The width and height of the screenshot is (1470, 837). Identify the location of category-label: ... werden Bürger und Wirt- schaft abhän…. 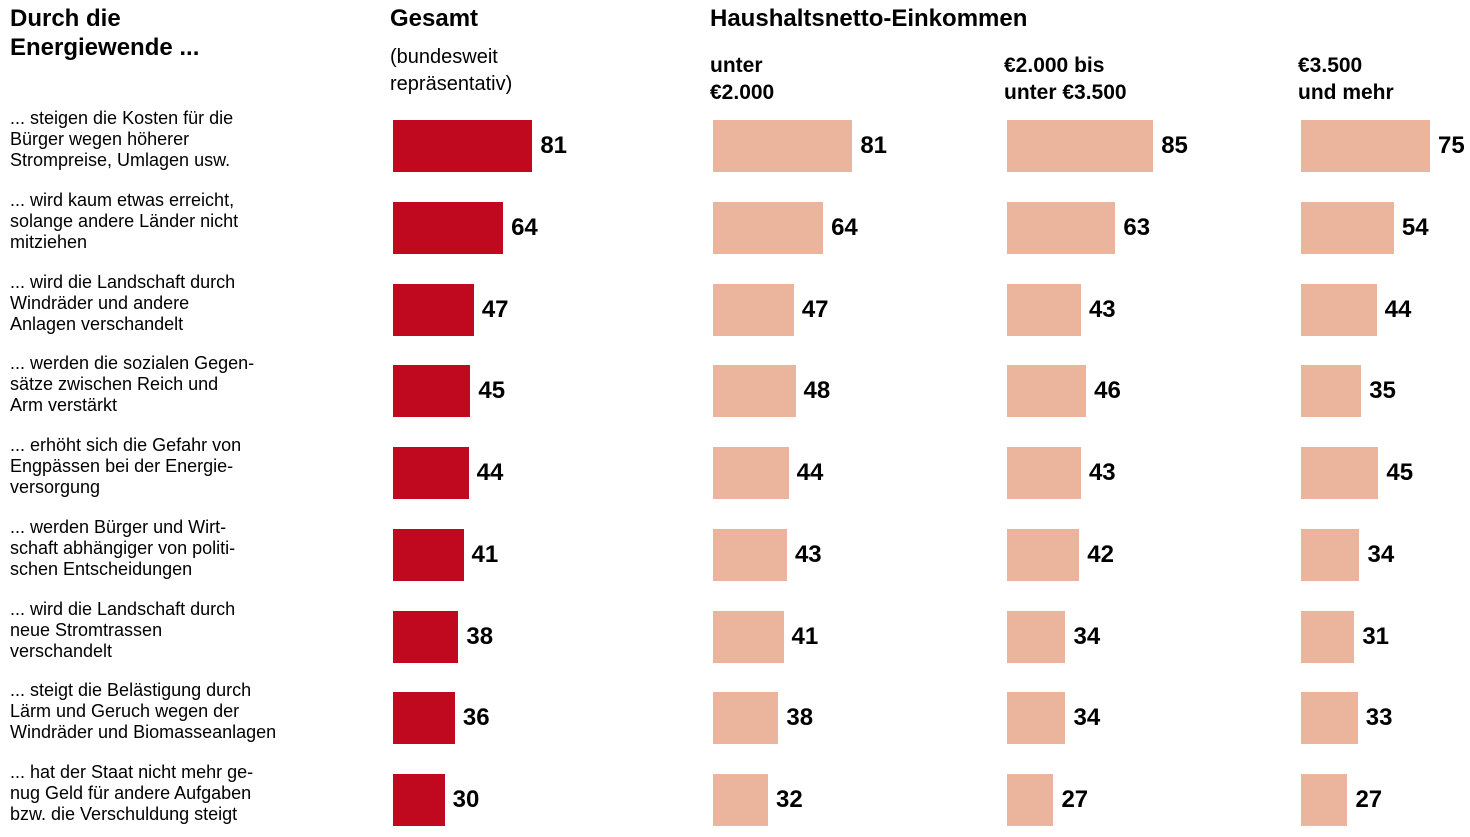
(123, 547).